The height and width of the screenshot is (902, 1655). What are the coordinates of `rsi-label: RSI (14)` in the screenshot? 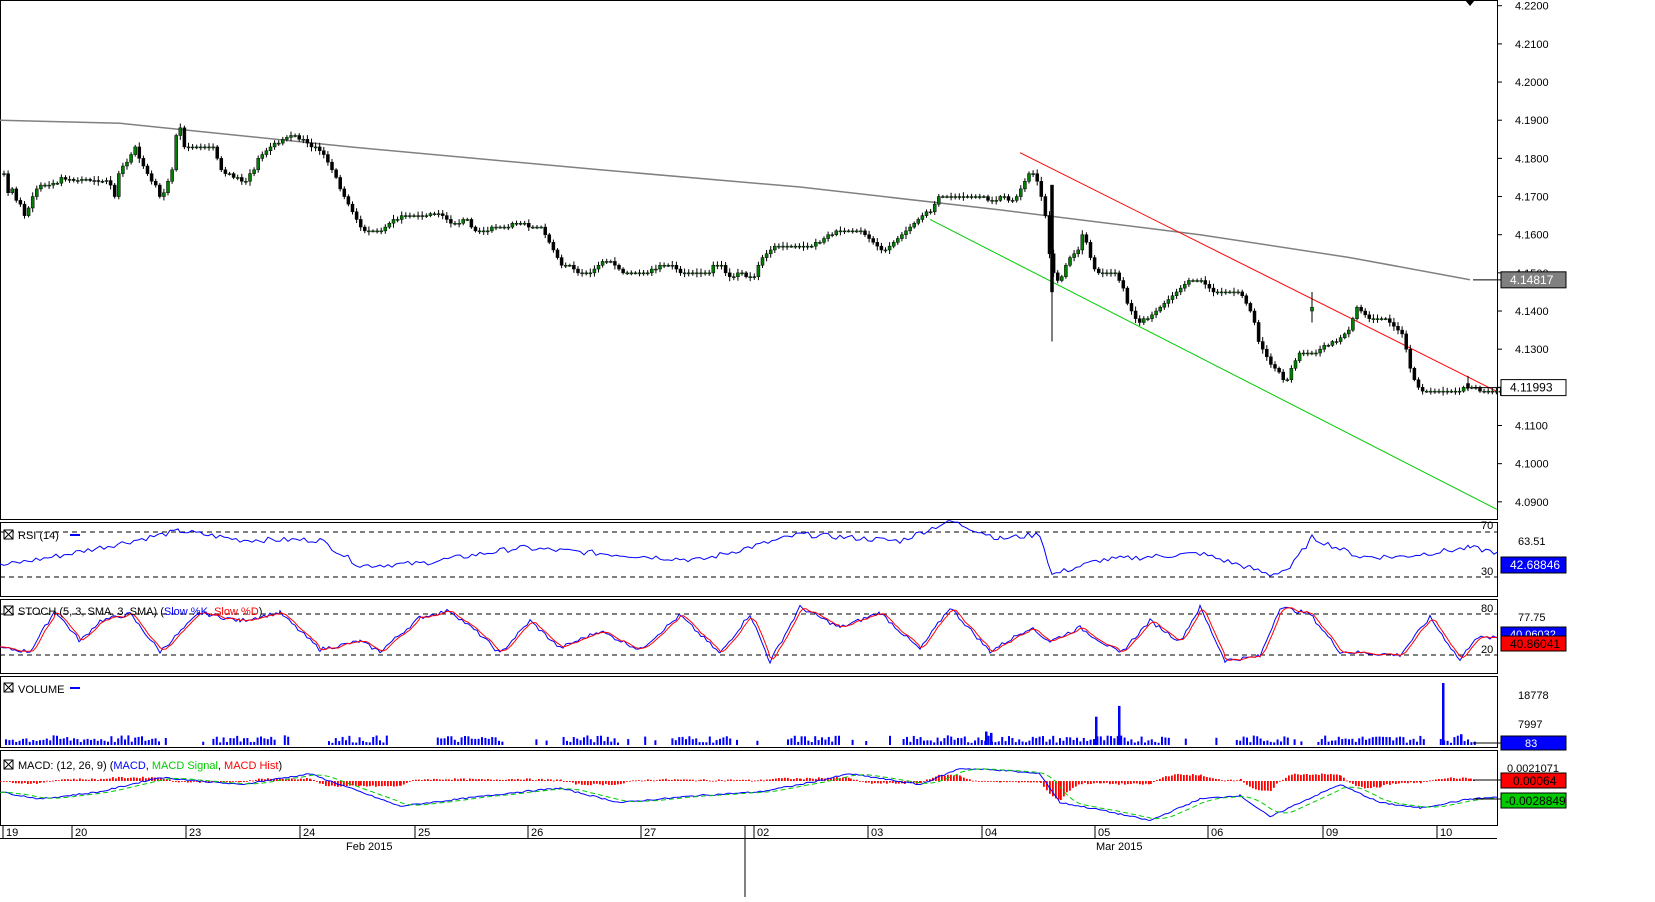 It's located at (38, 536).